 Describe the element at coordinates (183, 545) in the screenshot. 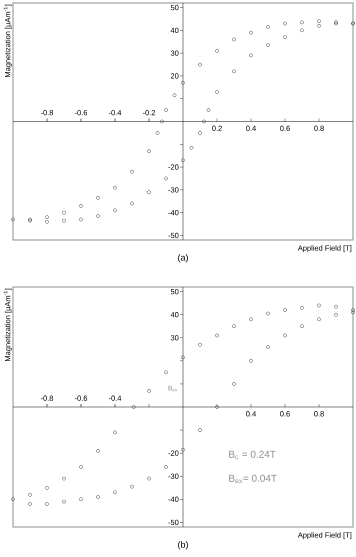

I see `text: (b)` at that location.